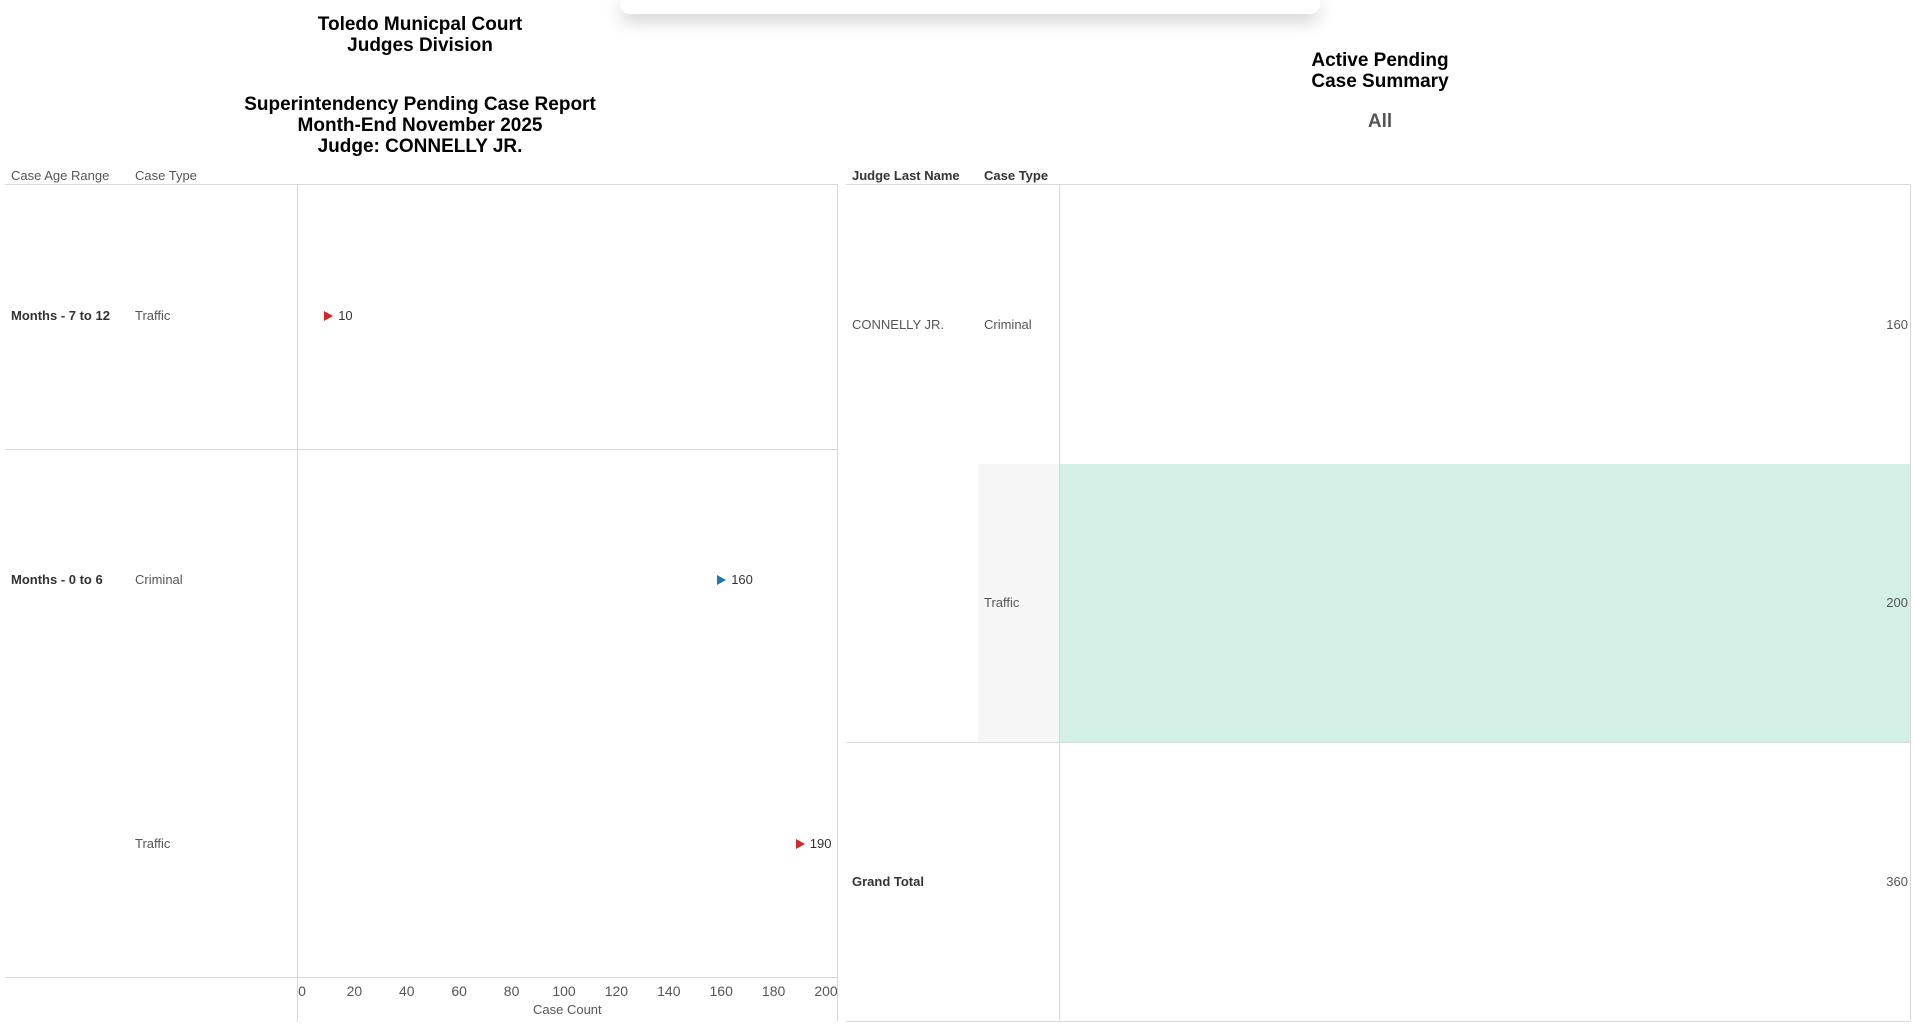 The width and height of the screenshot is (1914, 1024). I want to click on header-summary-case-type: Case Type, so click(1016, 175).